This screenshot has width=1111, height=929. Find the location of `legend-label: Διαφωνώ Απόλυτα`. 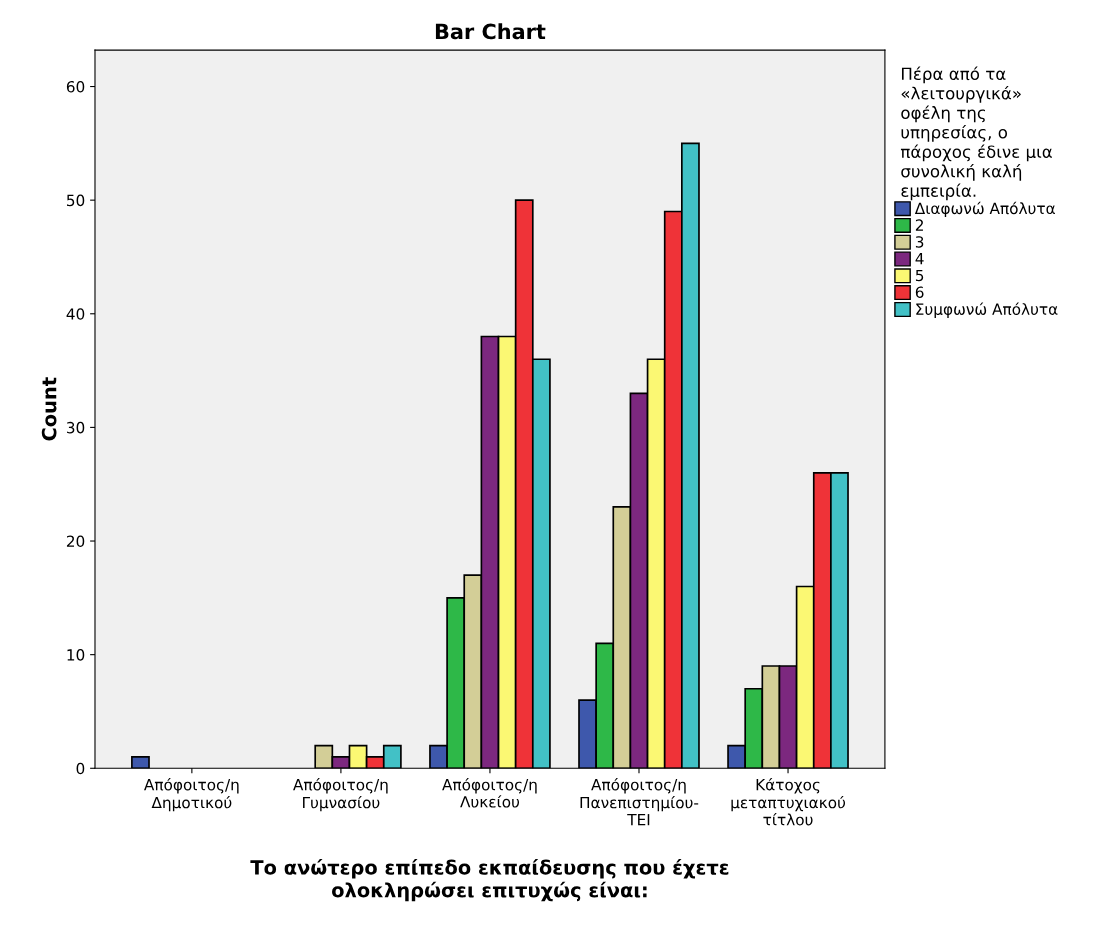

legend-label: Διαφωνώ Απόλυτα is located at coordinates (984, 209).